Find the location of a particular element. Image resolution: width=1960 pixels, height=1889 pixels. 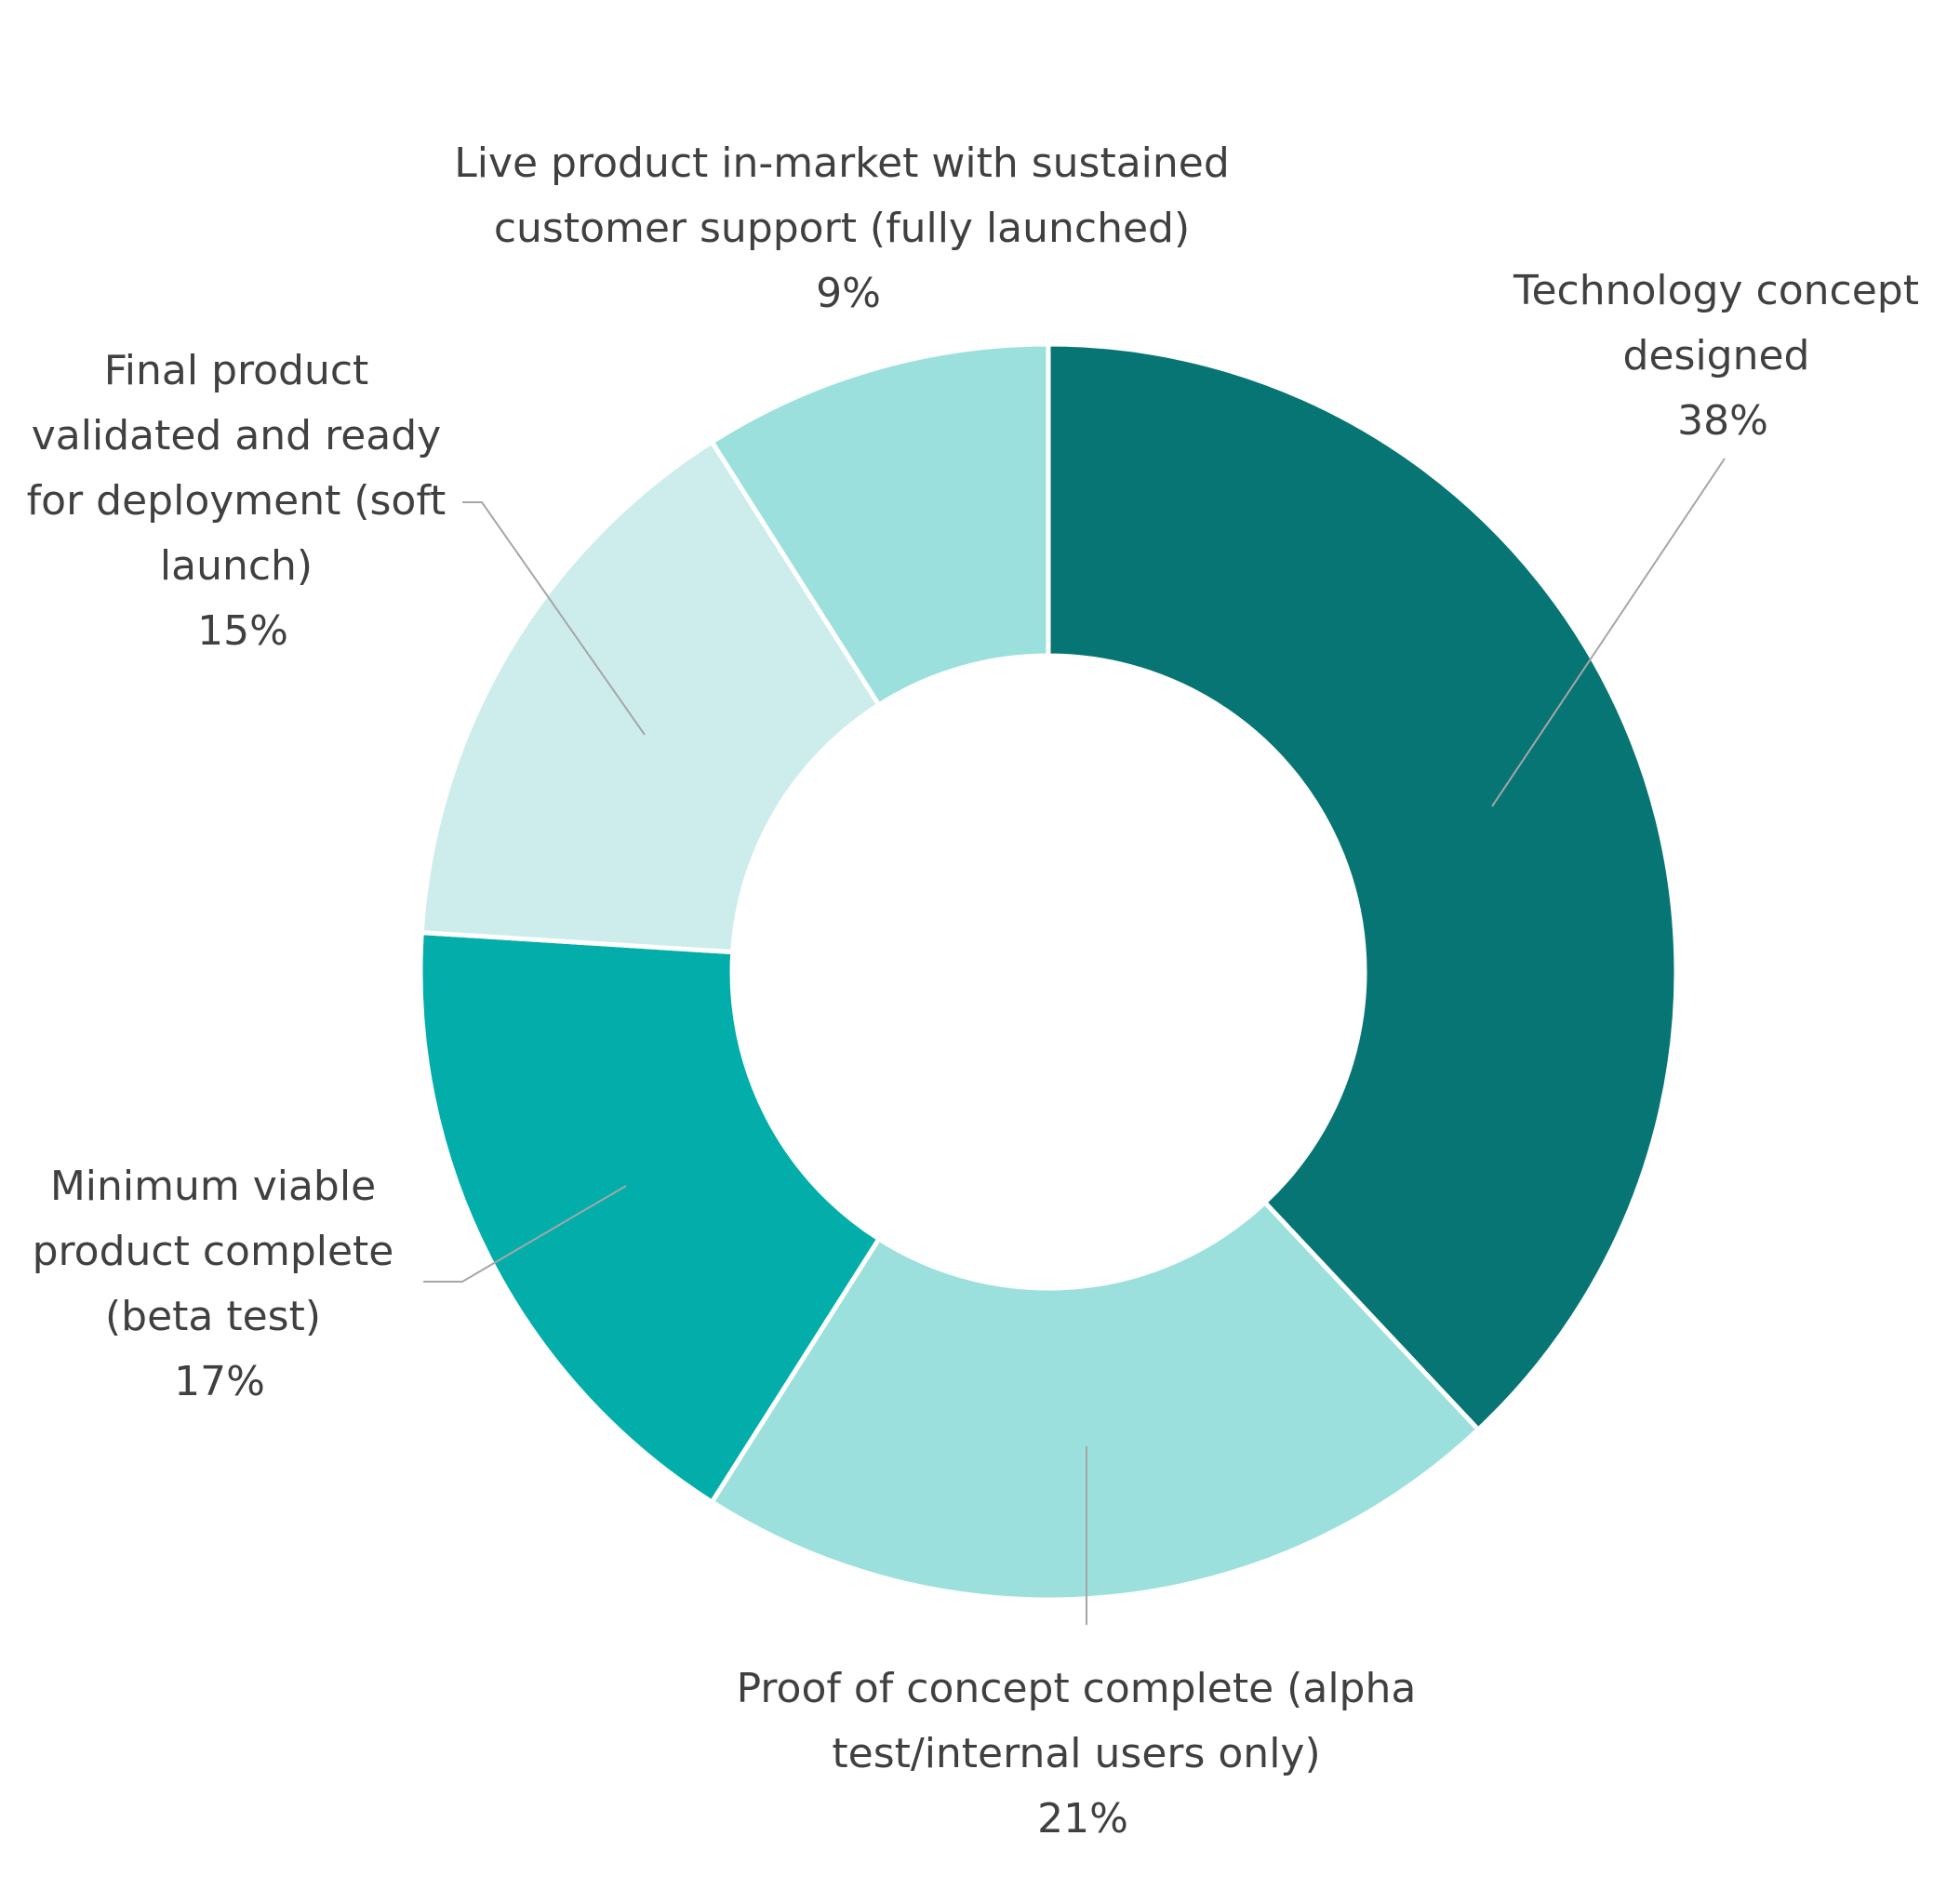

label-line: Minimum viable is located at coordinates (213, 1186).